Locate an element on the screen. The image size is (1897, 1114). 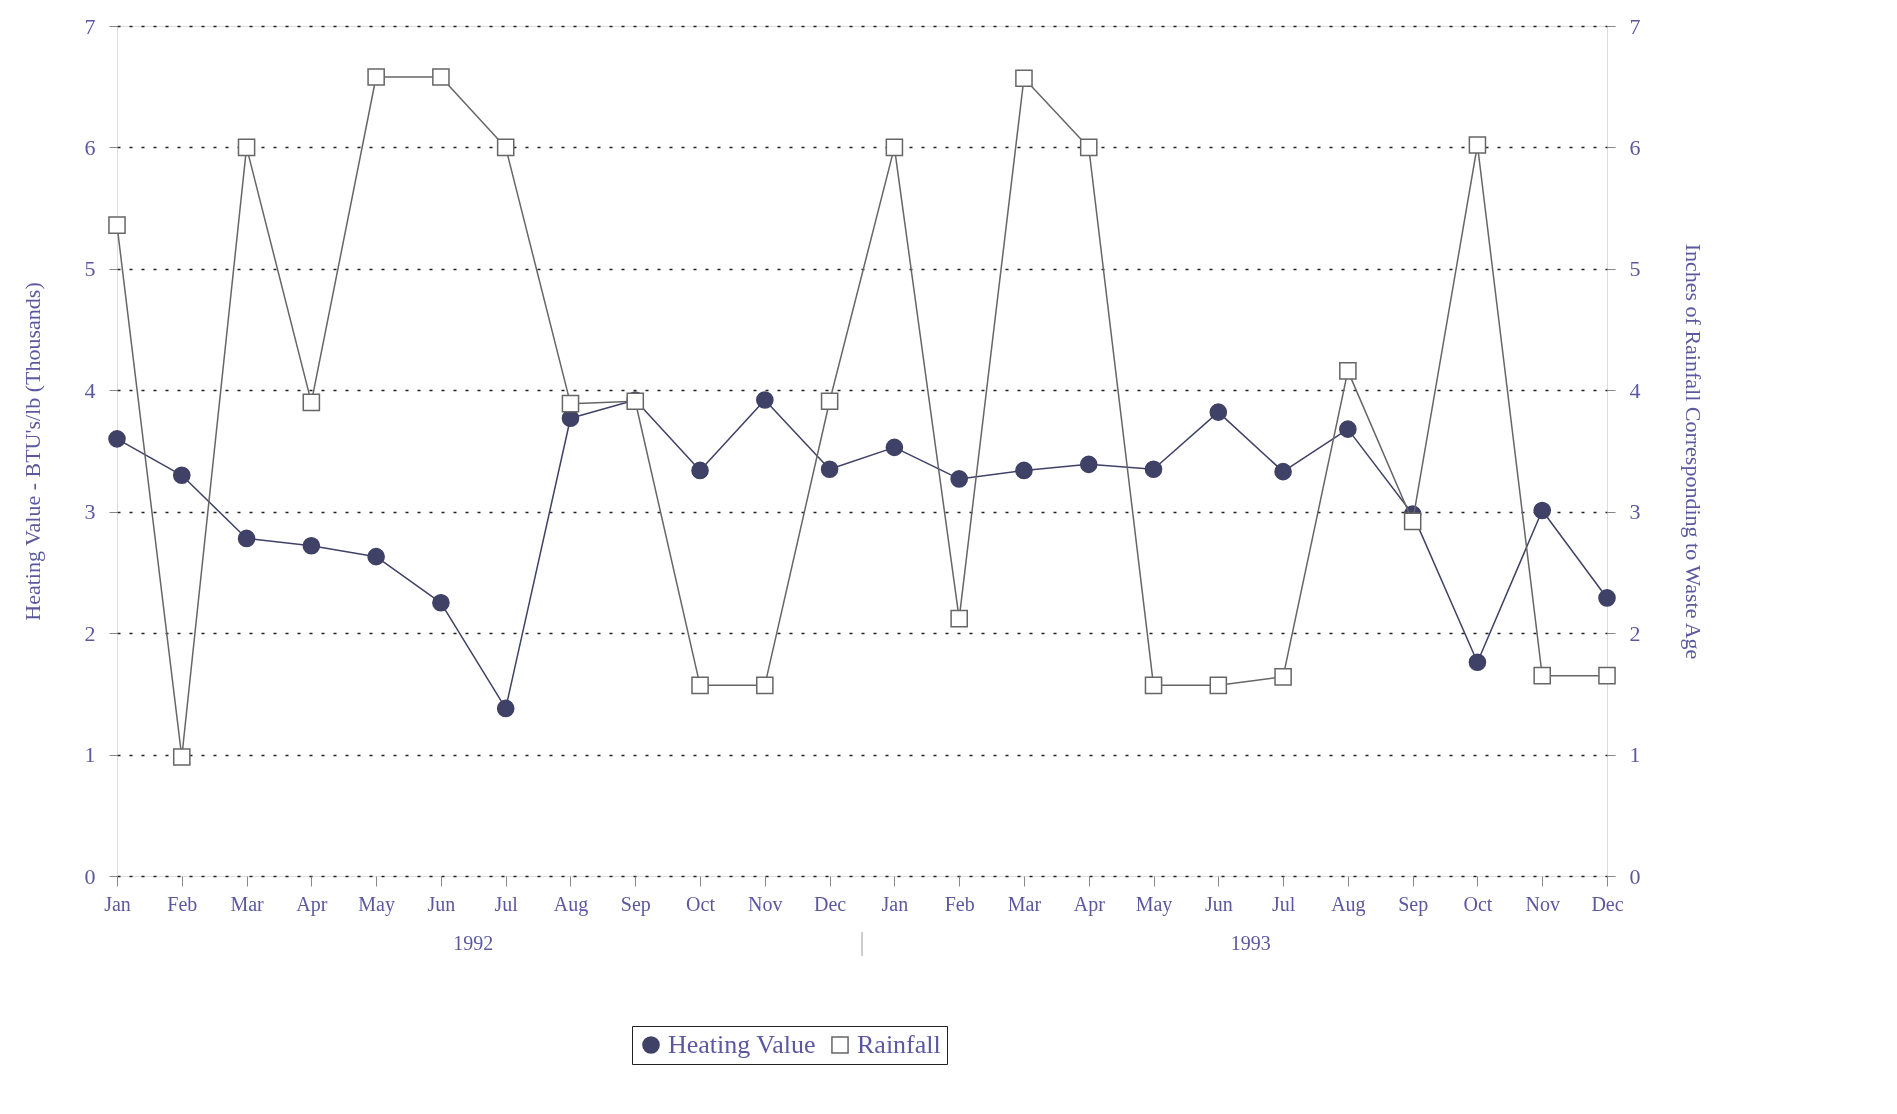
y-tick-label: 5 is located at coordinates (90, 269).